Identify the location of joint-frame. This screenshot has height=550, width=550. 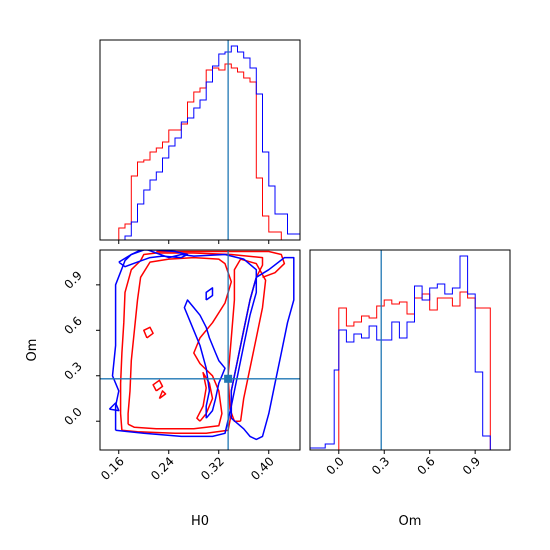
(200, 350).